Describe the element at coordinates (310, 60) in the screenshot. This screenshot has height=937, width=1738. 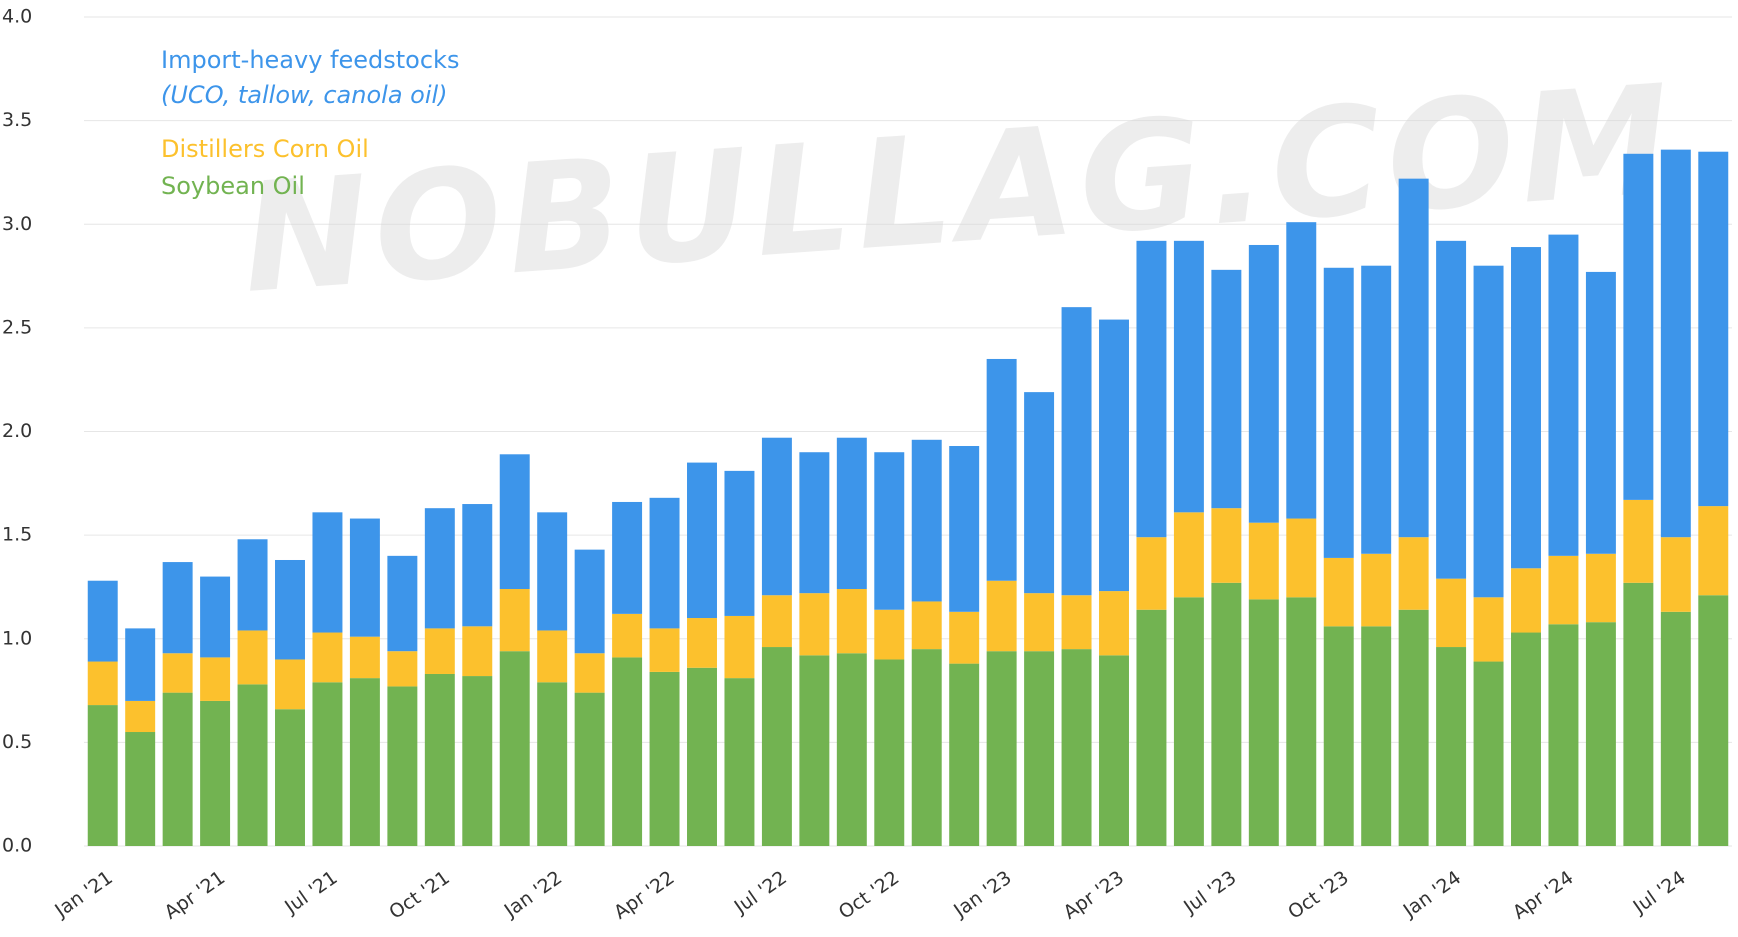
I see `legend-label: Import-heavy feedstocks` at that location.